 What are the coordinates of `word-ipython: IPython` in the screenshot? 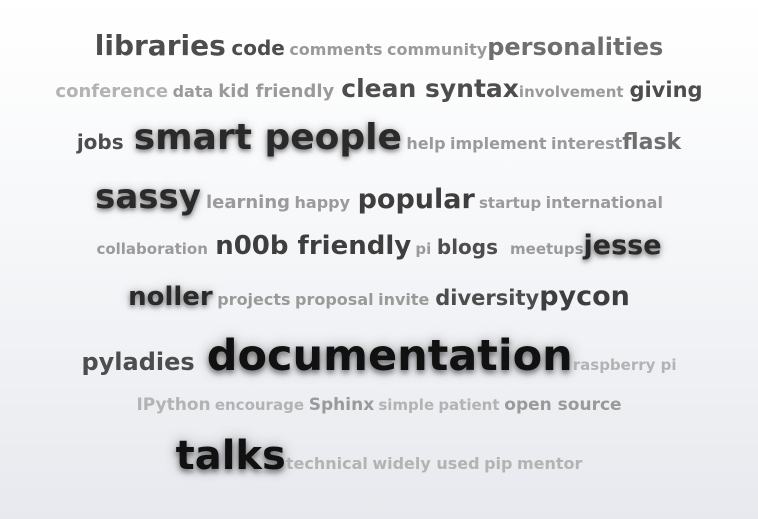 It's located at (173, 405).